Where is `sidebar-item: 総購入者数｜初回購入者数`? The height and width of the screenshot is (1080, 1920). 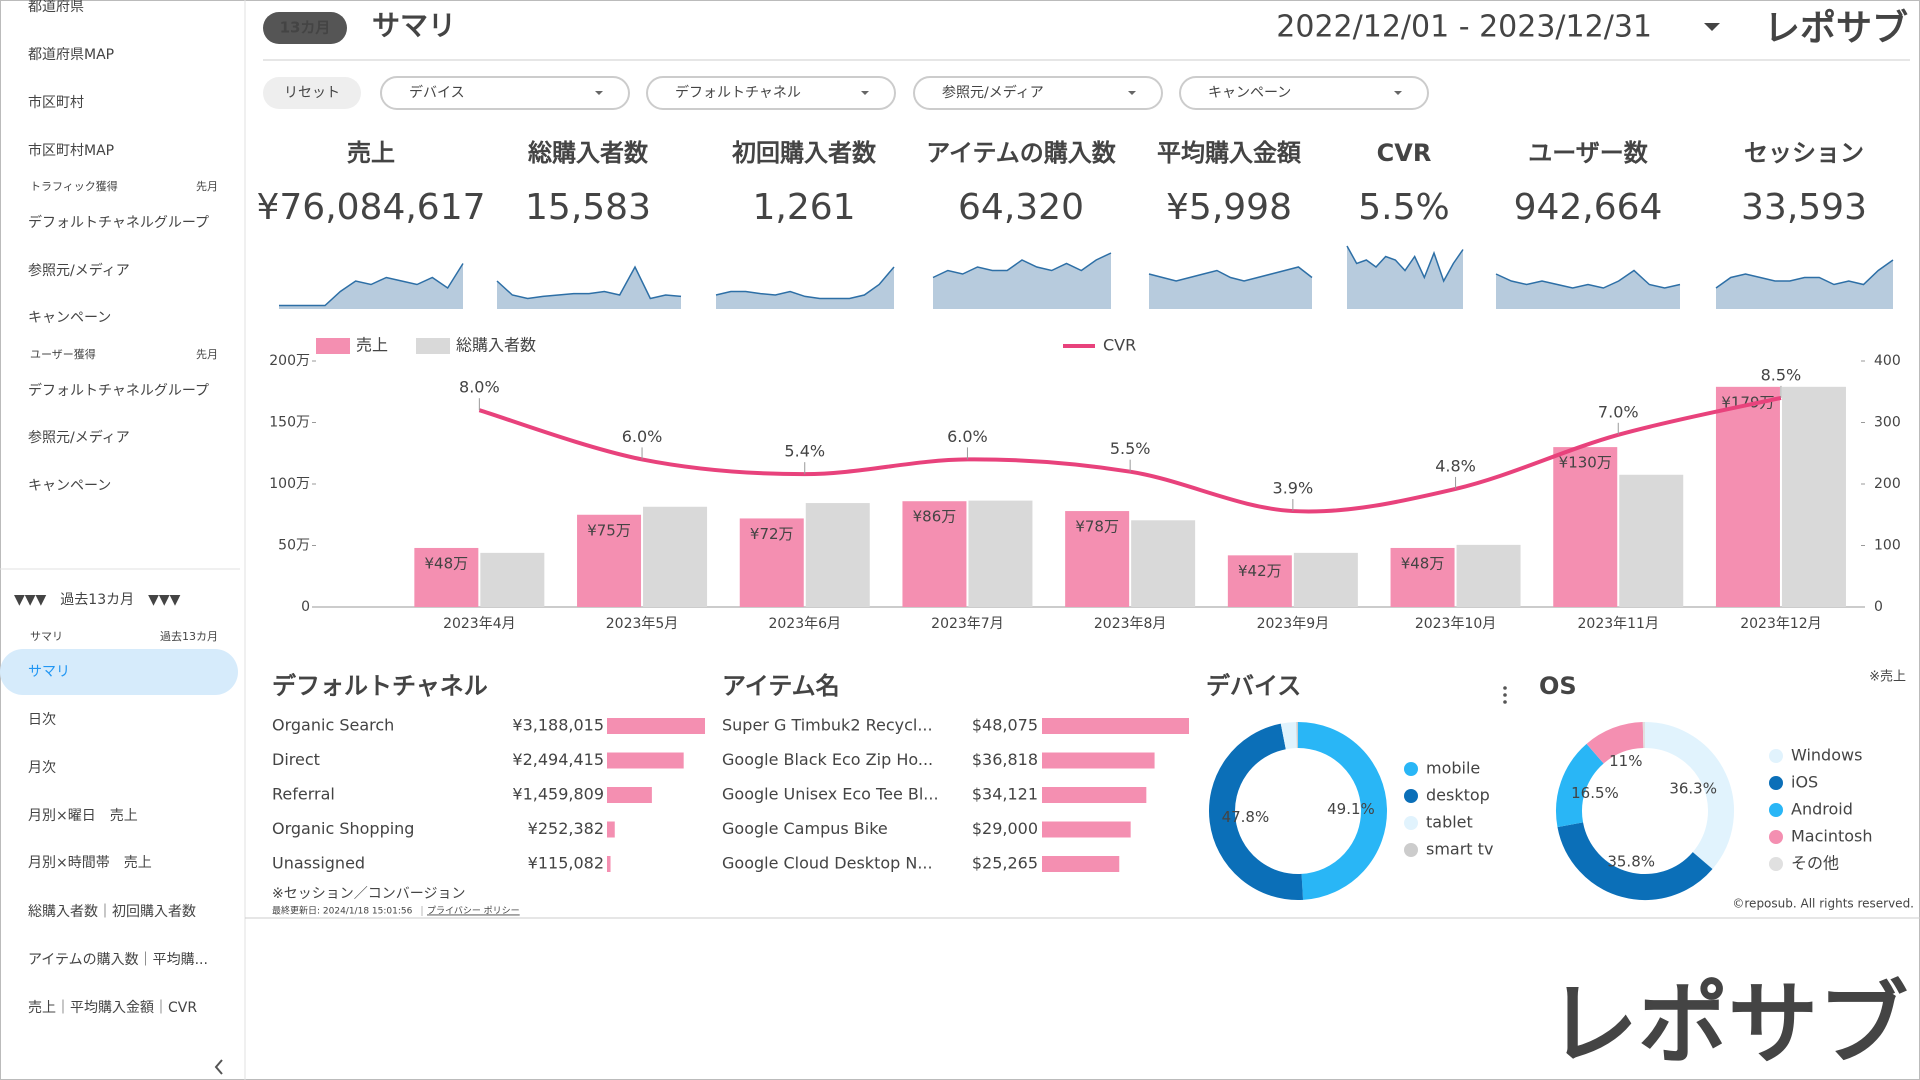 sidebar-item: 総購入者数｜初回購入者数 is located at coordinates (112, 912).